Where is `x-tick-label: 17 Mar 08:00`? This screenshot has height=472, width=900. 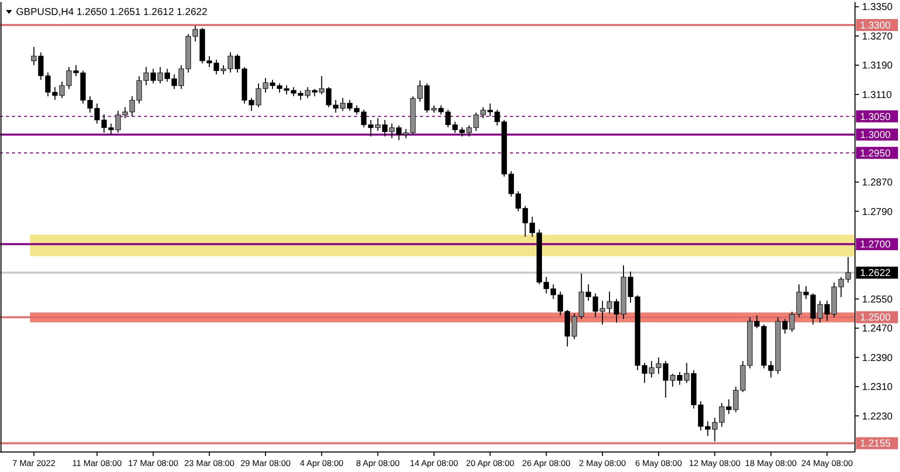
x-tick-label: 17 Mar 08:00 is located at coordinates (153, 463).